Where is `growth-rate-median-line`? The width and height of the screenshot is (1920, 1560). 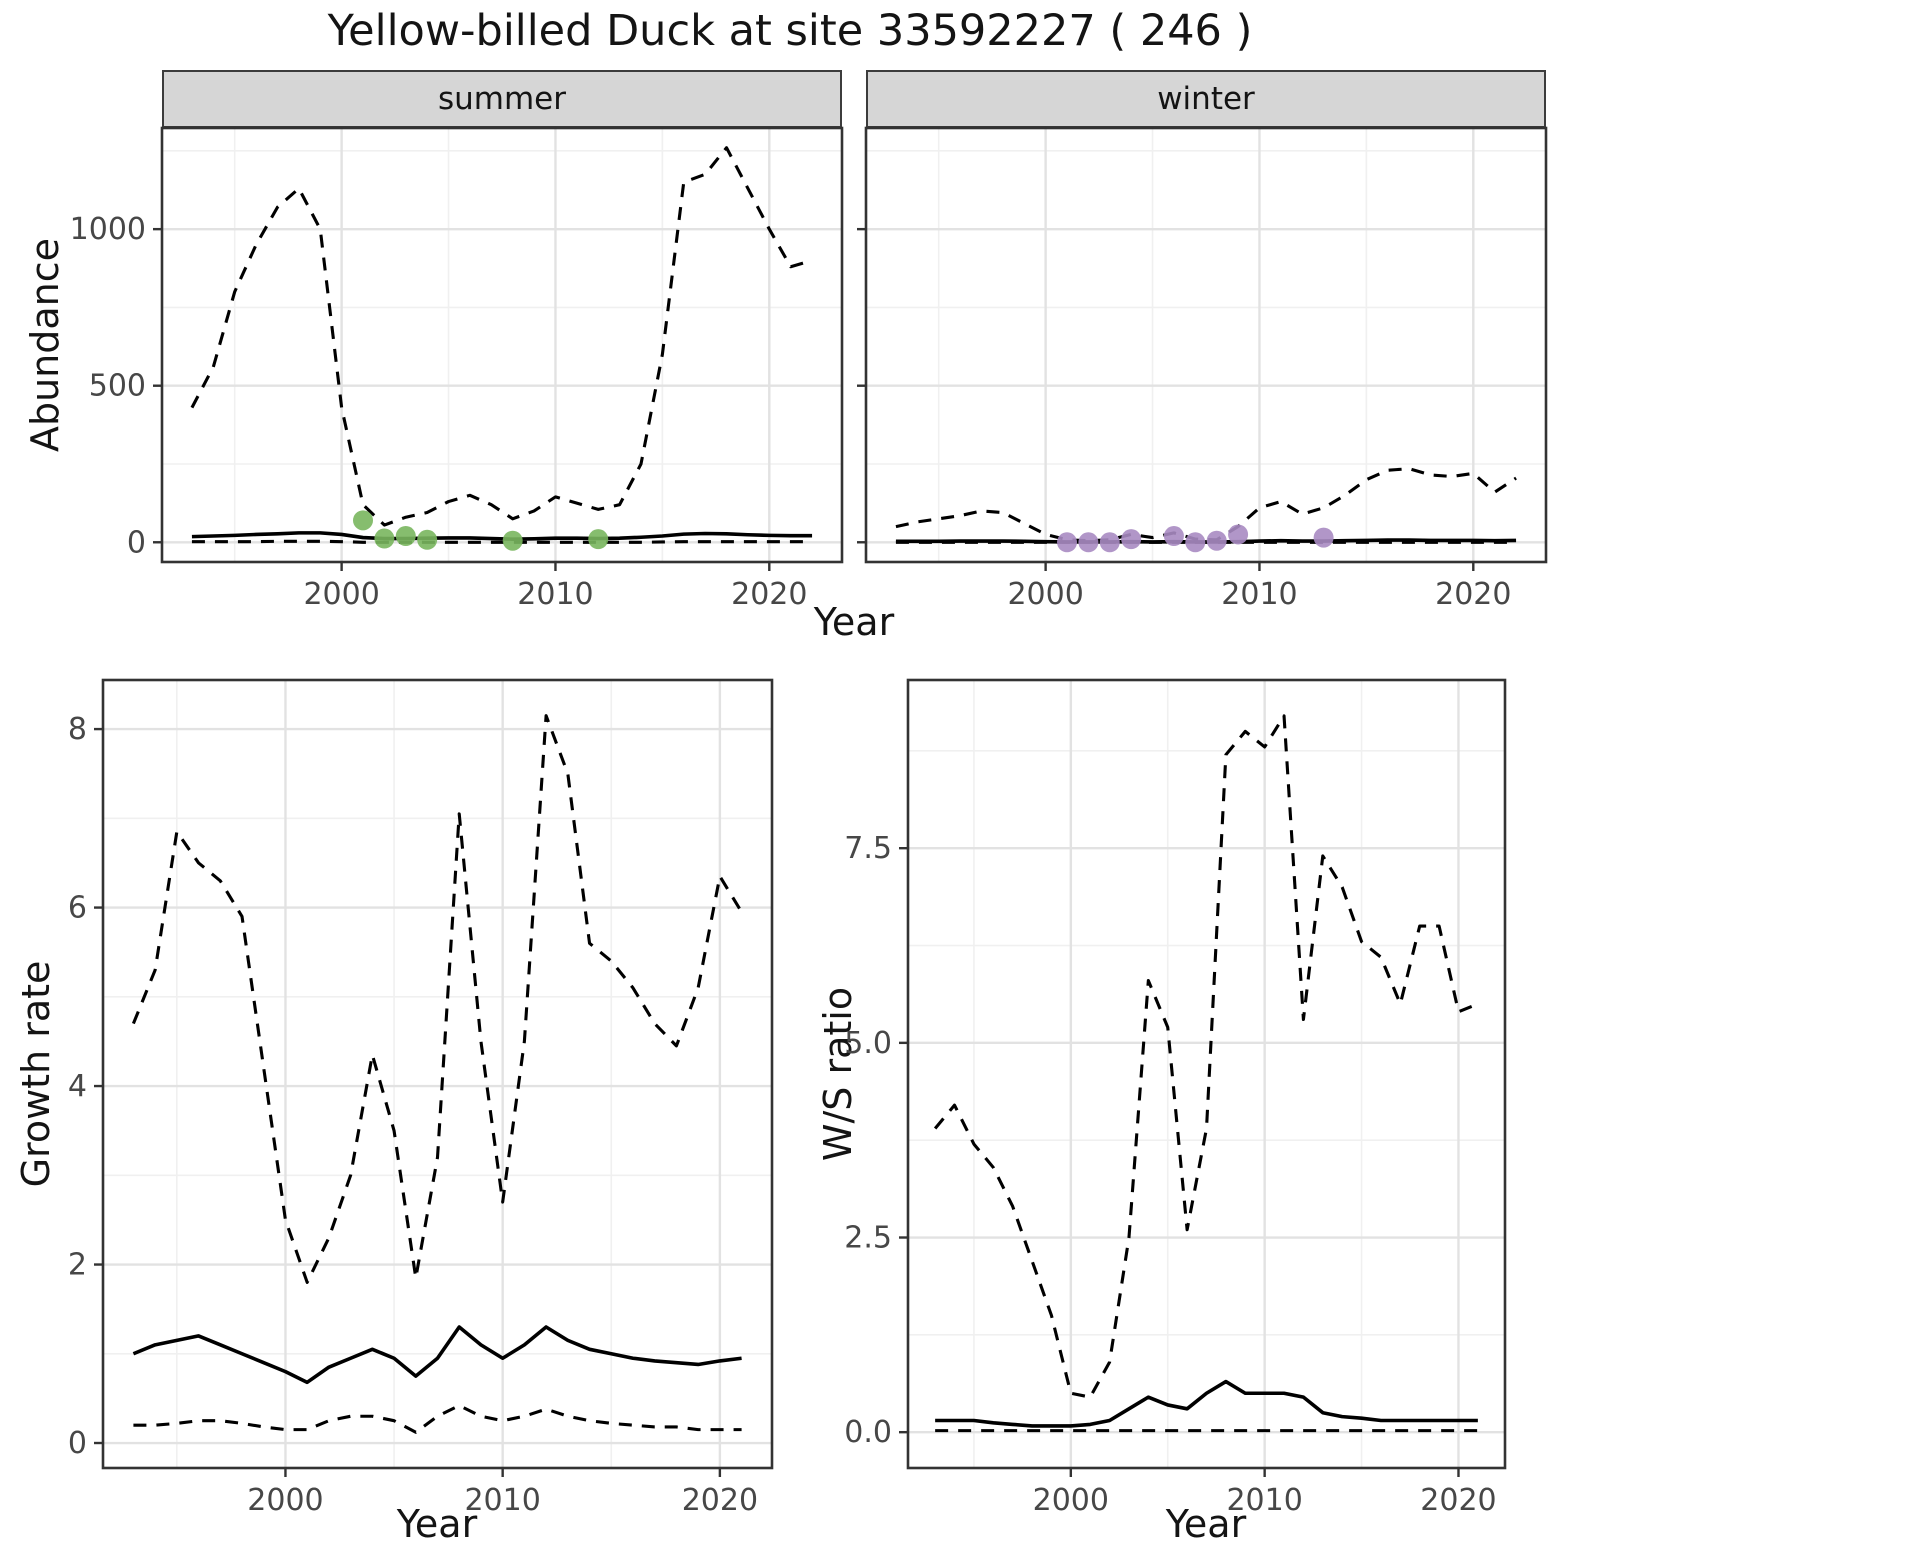 growth-rate-median-line is located at coordinates (437, 1355).